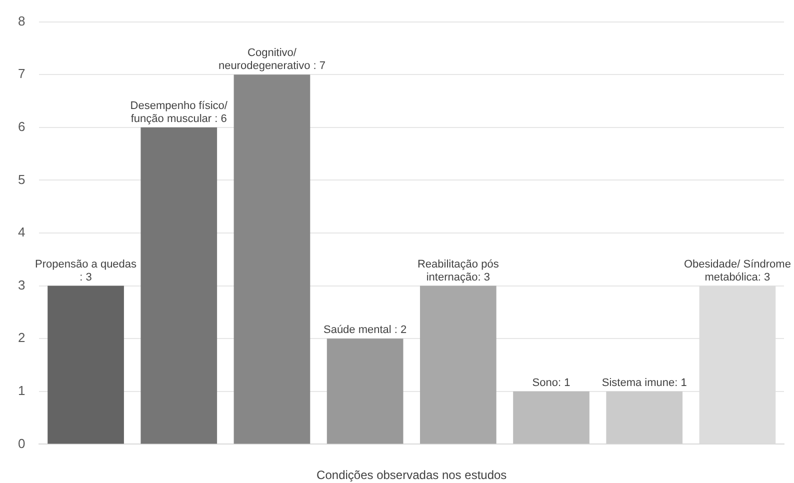 This screenshot has height=483, width=794. Describe the element at coordinates (22, 20) in the screenshot. I see `y-tick-label: 8` at that location.